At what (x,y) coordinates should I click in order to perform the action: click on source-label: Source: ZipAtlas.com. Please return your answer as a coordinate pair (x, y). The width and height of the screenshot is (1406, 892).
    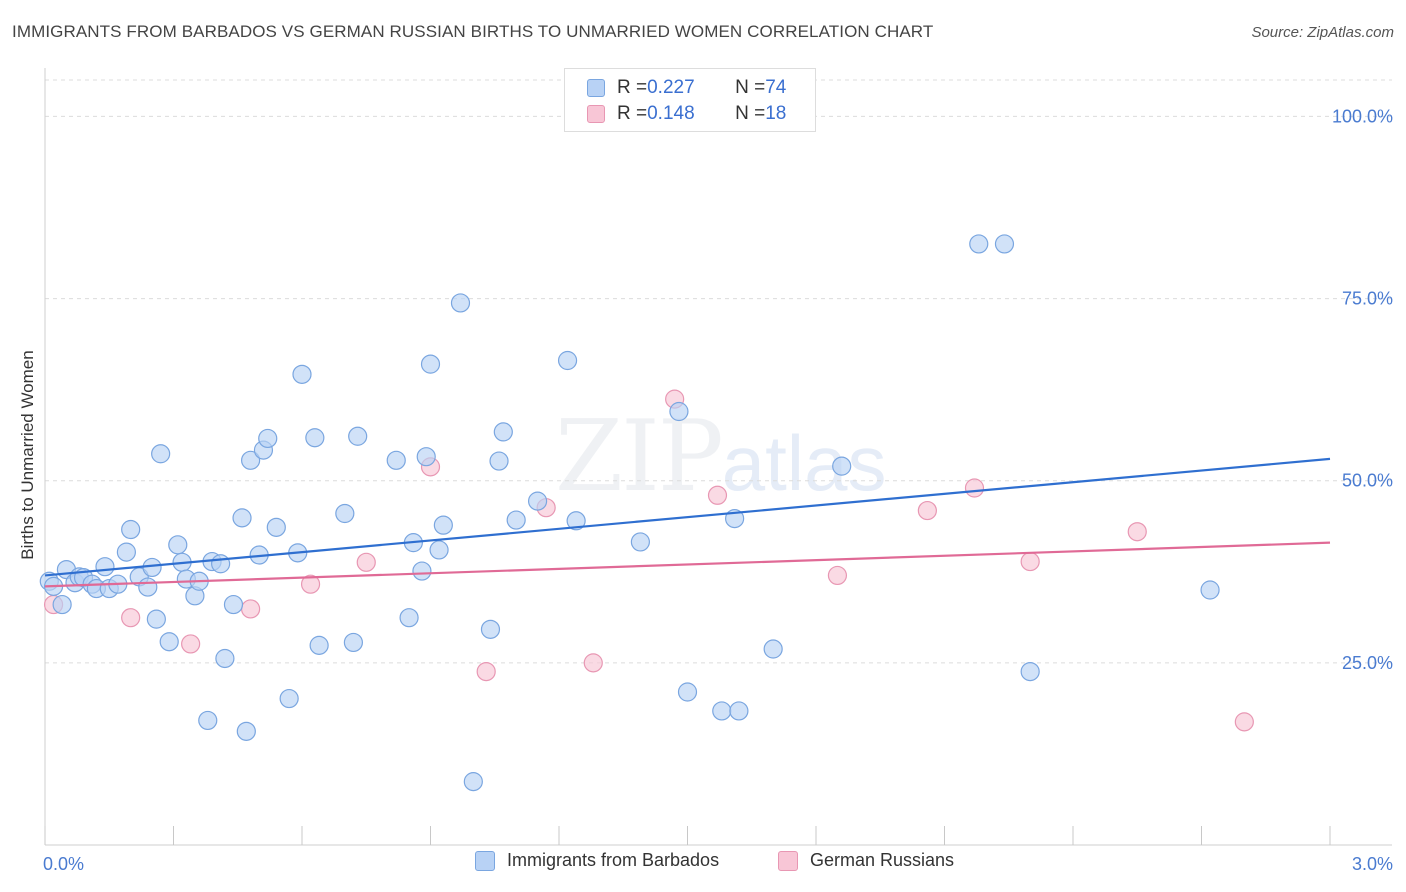
    Looking at the image, I should click on (1322, 32).